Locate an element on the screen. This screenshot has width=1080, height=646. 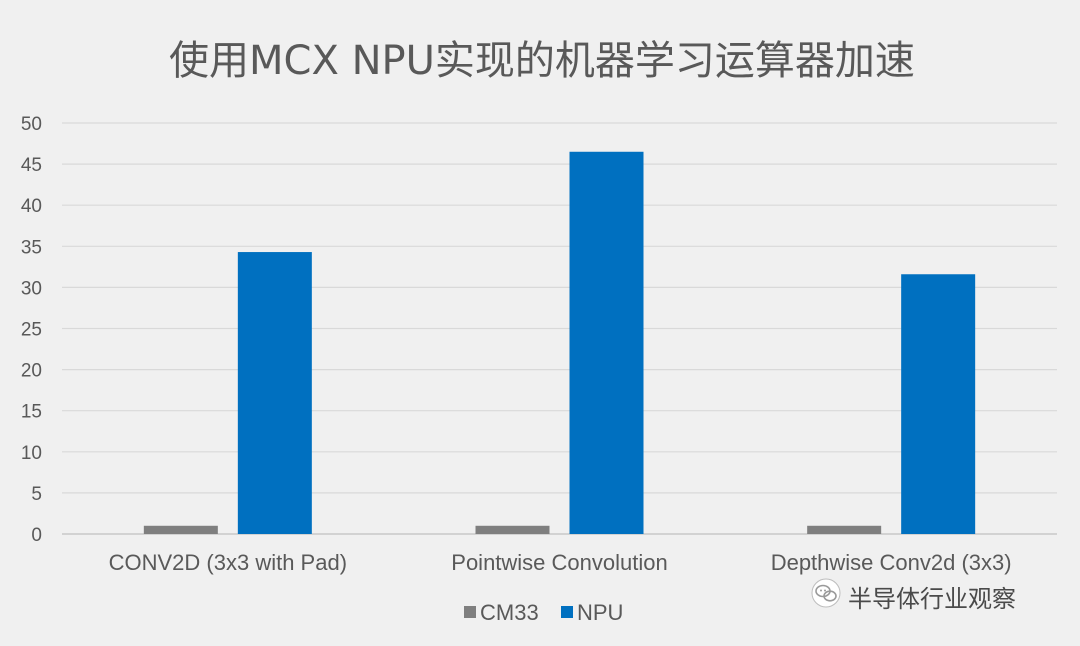
x-category-label: Pointwise Convolution is located at coordinates (559, 562).